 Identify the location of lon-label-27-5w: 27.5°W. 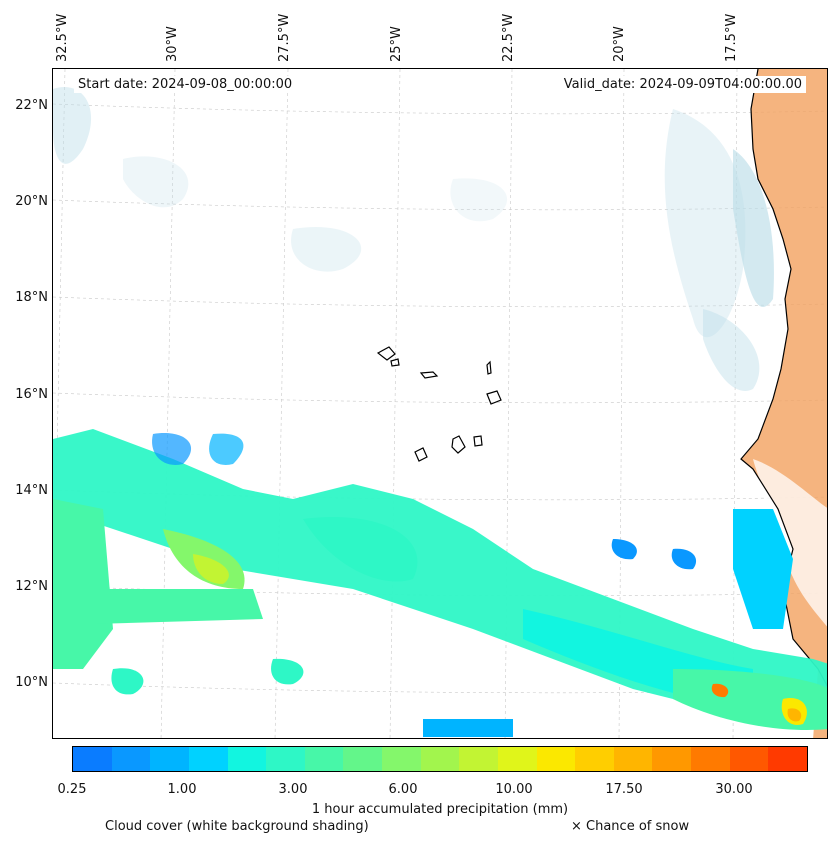
(284, 37).